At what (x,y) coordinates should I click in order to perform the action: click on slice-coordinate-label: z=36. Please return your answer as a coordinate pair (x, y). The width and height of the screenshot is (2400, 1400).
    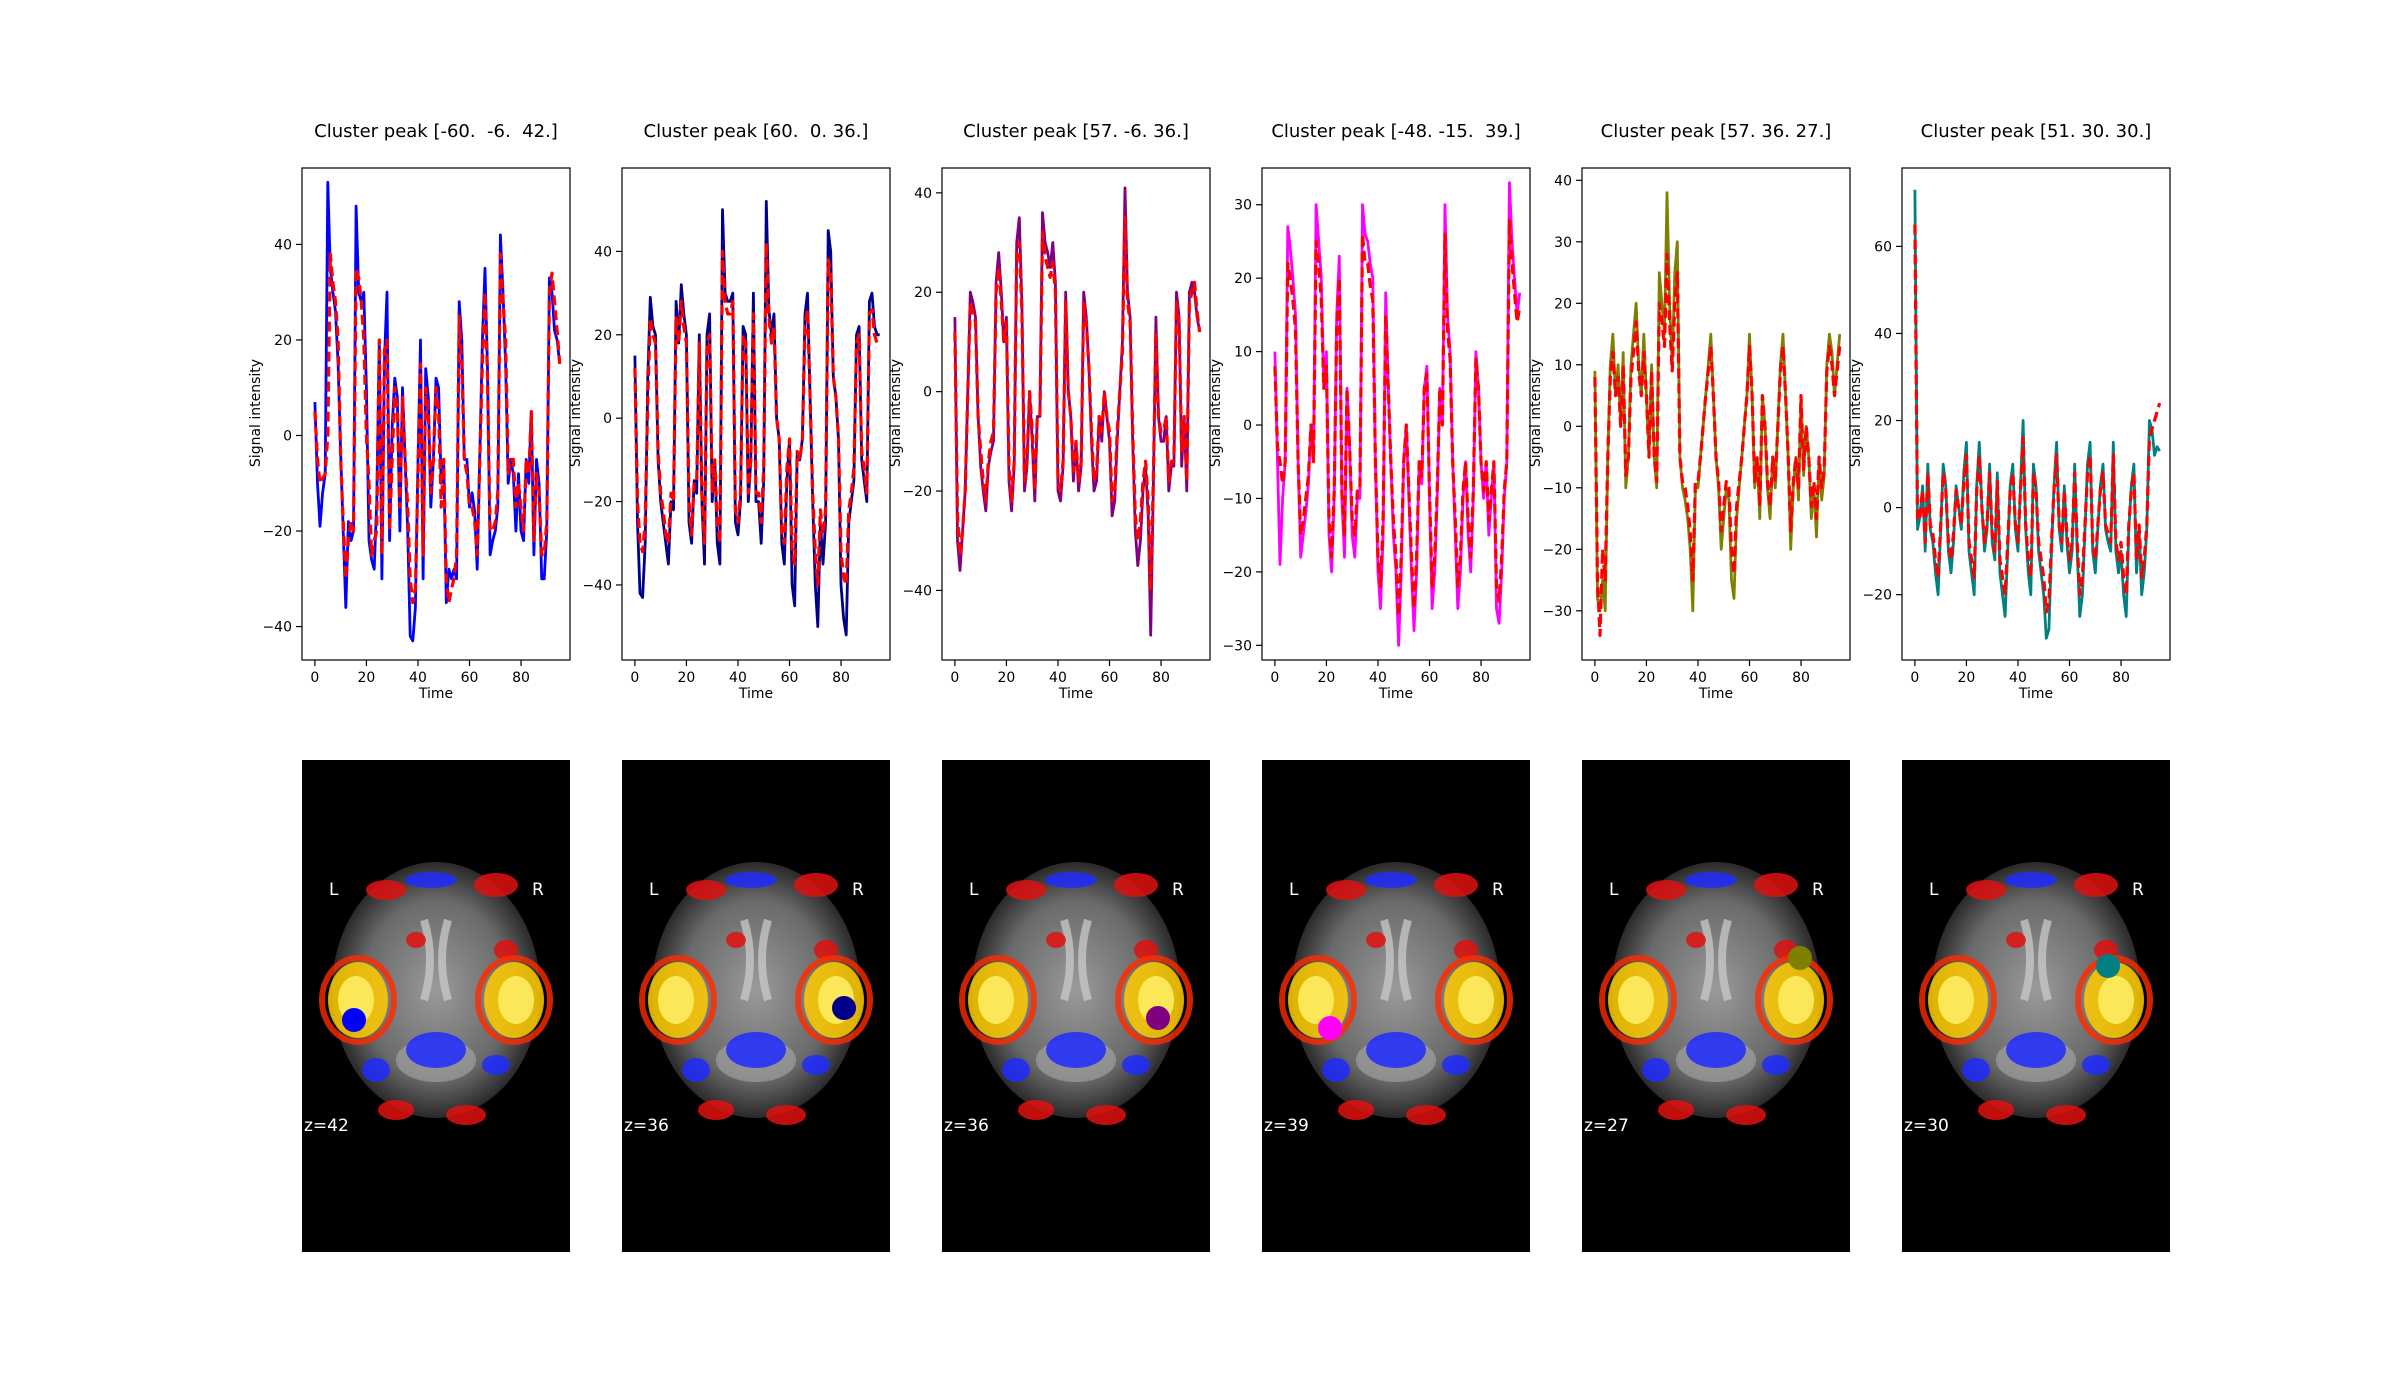
    Looking at the image, I should click on (646, 1126).